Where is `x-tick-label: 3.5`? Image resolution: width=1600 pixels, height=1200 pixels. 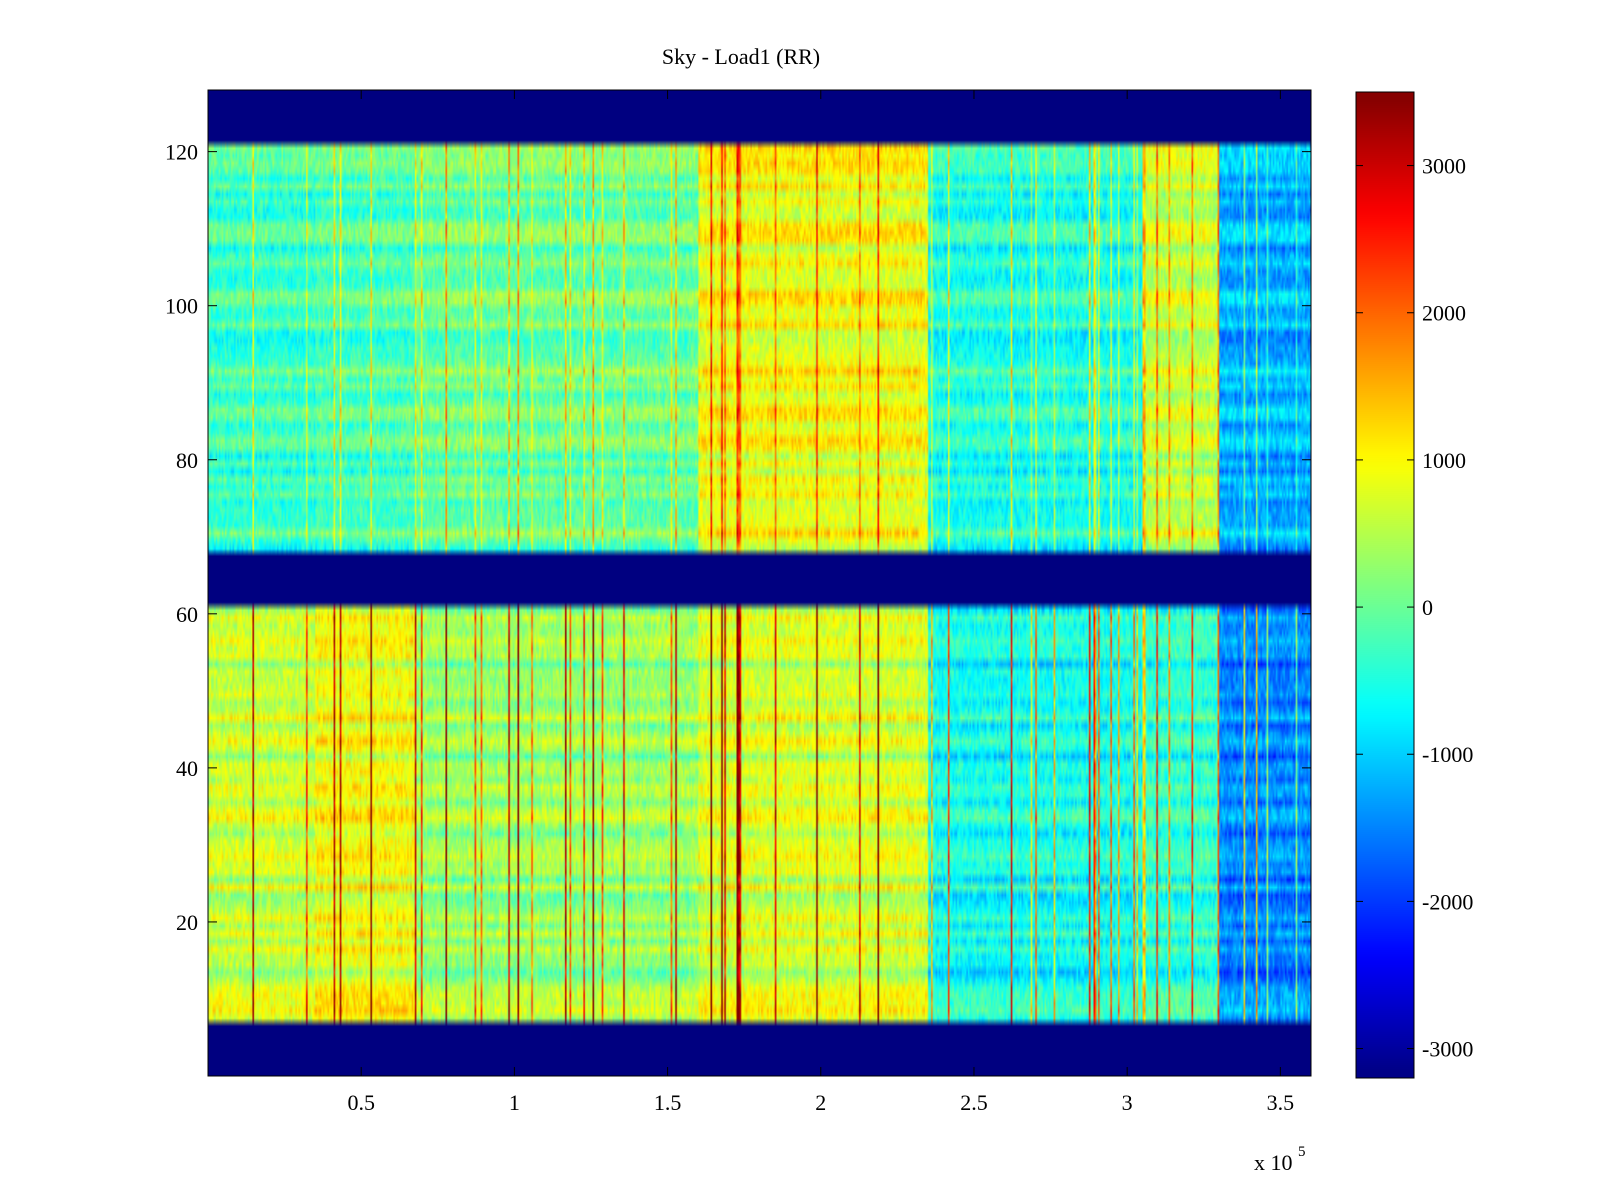
x-tick-label: 3.5 is located at coordinates (1281, 1102).